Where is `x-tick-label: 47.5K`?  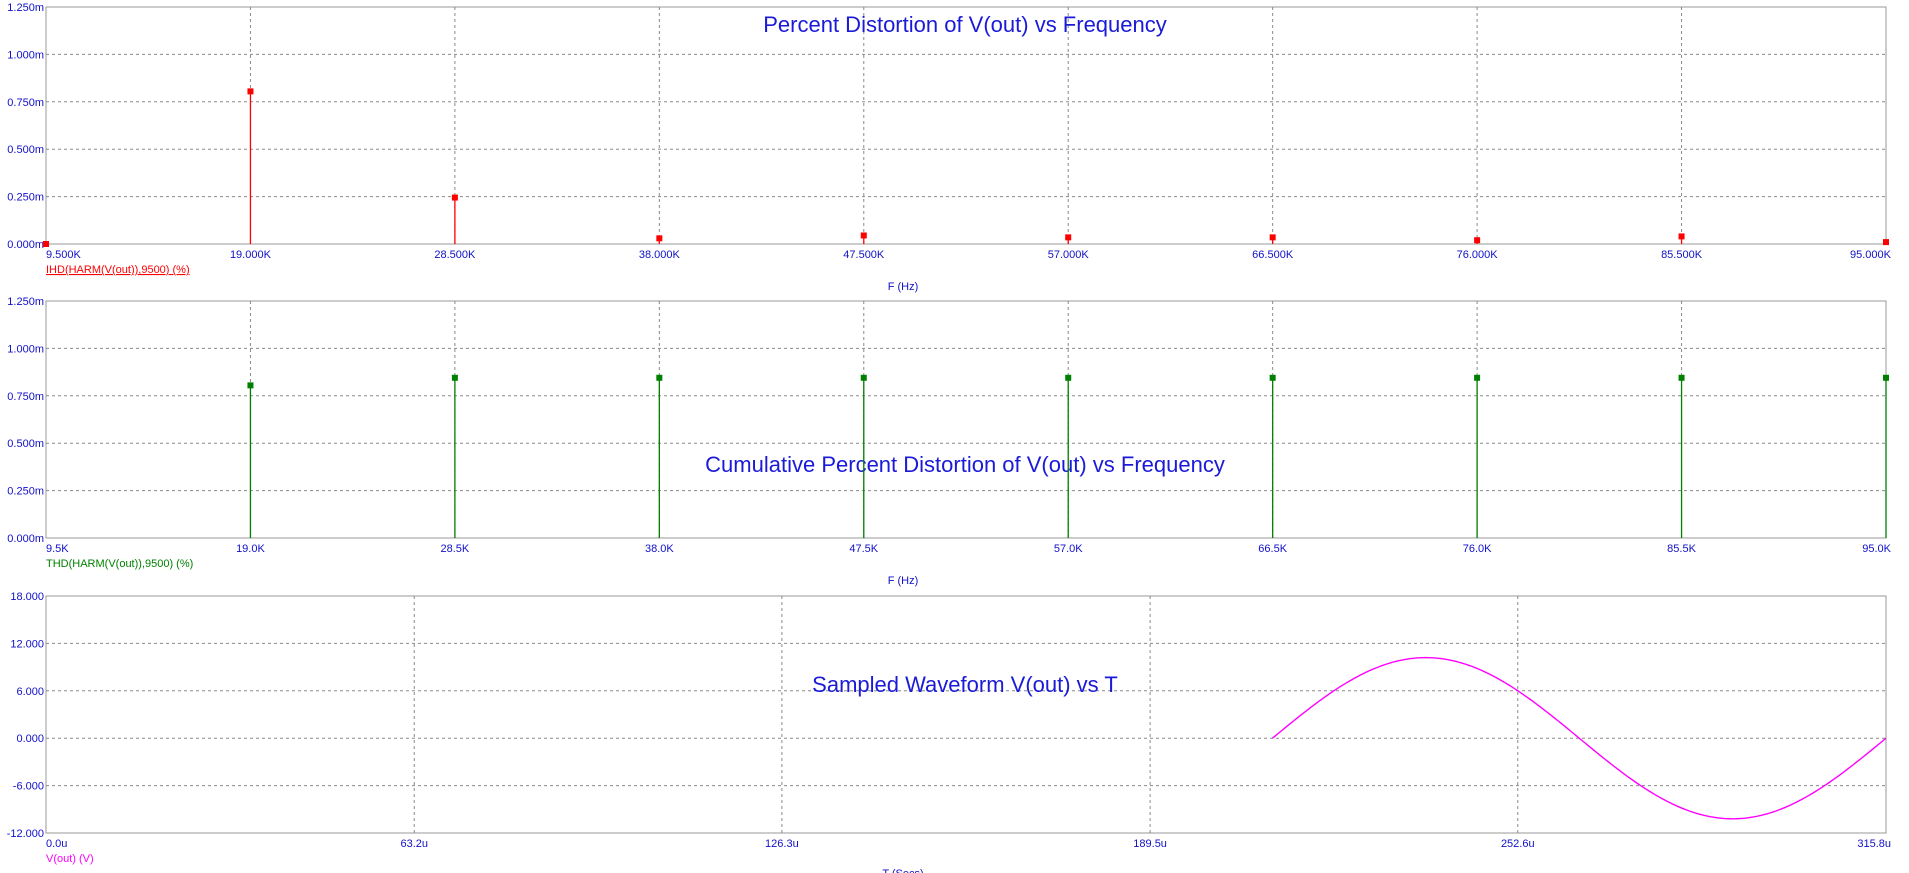
x-tick-label: 47.5K is located at coordinates (863, 549).